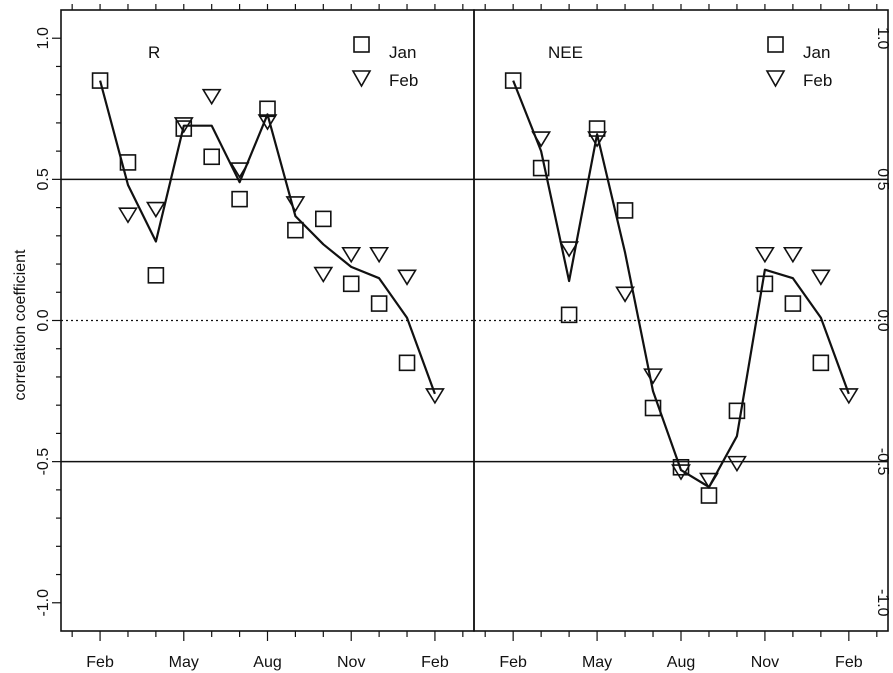  I want to click on y-tick-label-left: -0.5, so click(43, 462).